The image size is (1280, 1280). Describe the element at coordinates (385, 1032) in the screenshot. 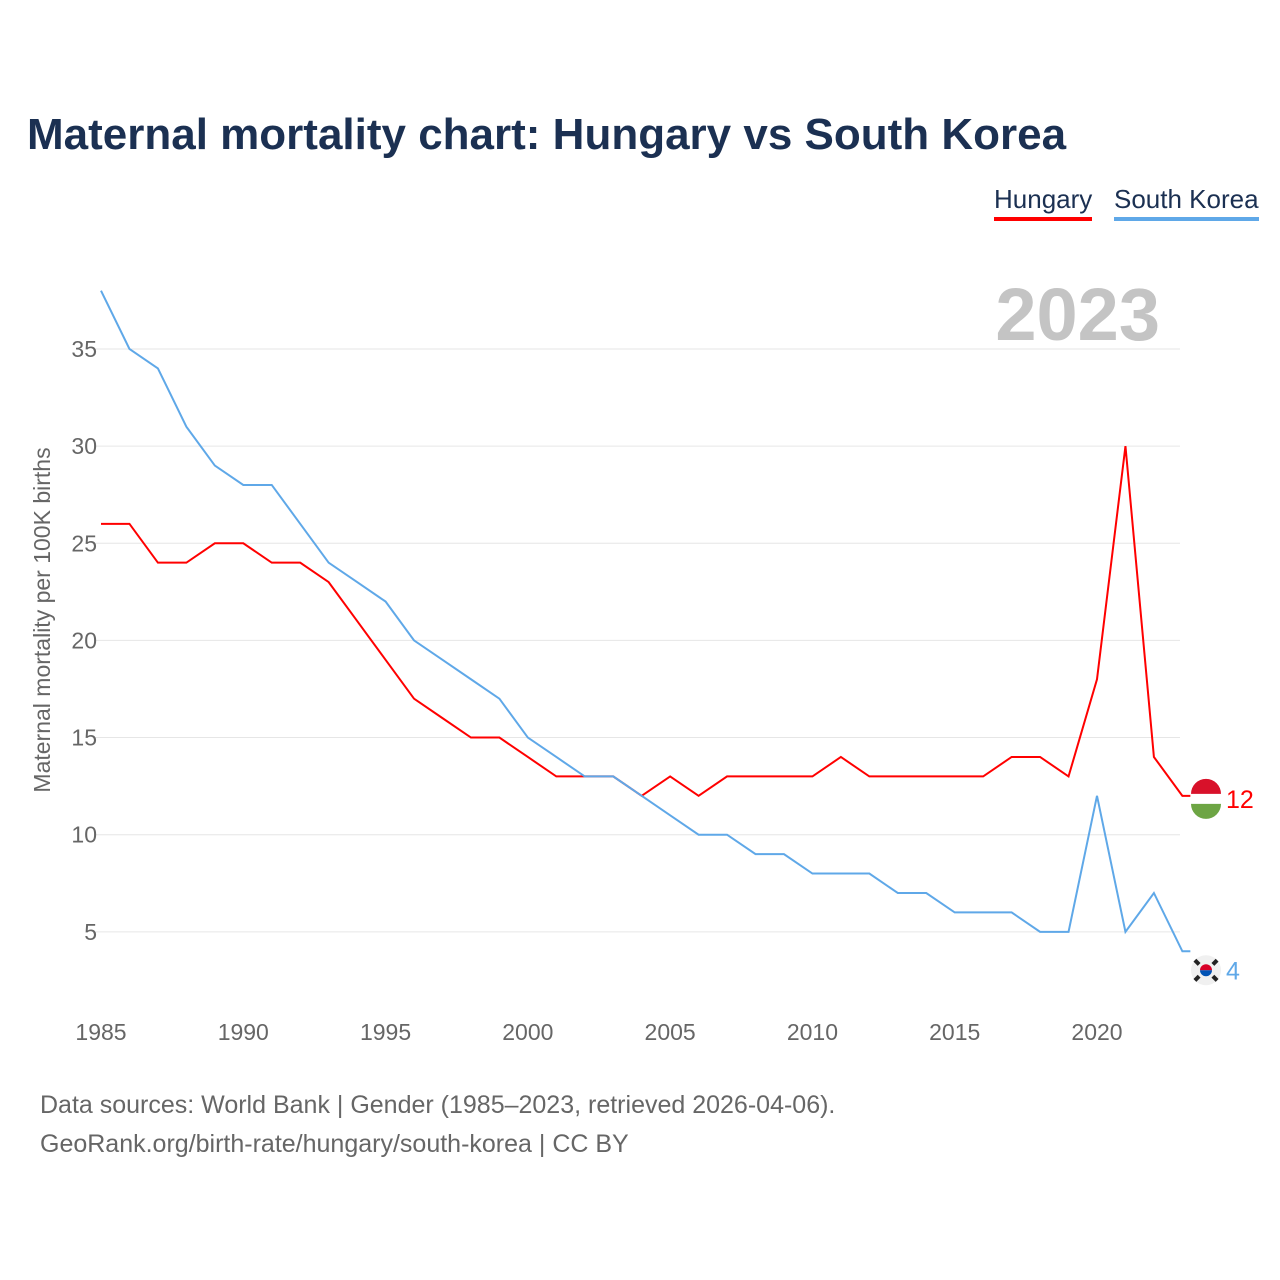

I see `x-tick-label: 1995` at that location.